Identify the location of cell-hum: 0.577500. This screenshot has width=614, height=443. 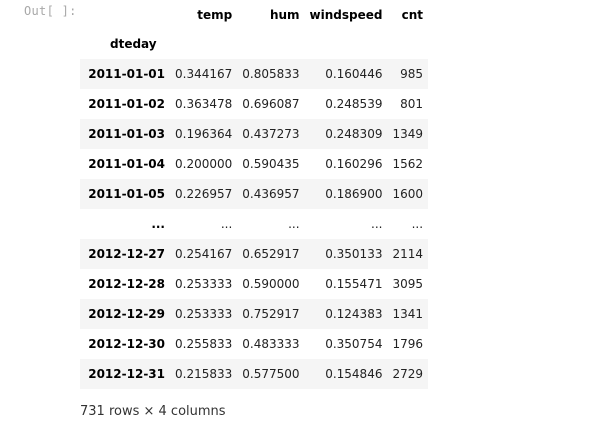
(271, 374).